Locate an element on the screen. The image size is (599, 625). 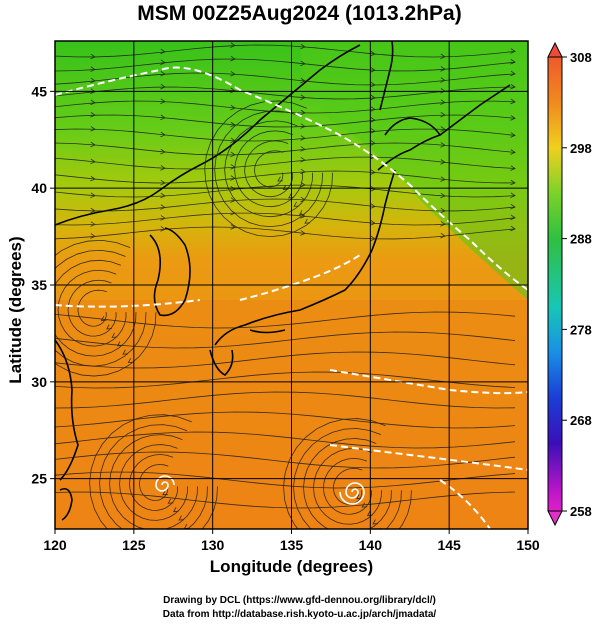
colorbar-tick-label: 298 is located at coordinates (581, 148).